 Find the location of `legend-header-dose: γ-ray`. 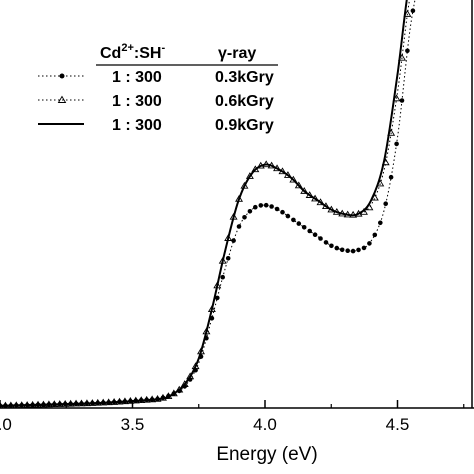

legend-header-dose: γ-ray is located at coordinates (237, 53).